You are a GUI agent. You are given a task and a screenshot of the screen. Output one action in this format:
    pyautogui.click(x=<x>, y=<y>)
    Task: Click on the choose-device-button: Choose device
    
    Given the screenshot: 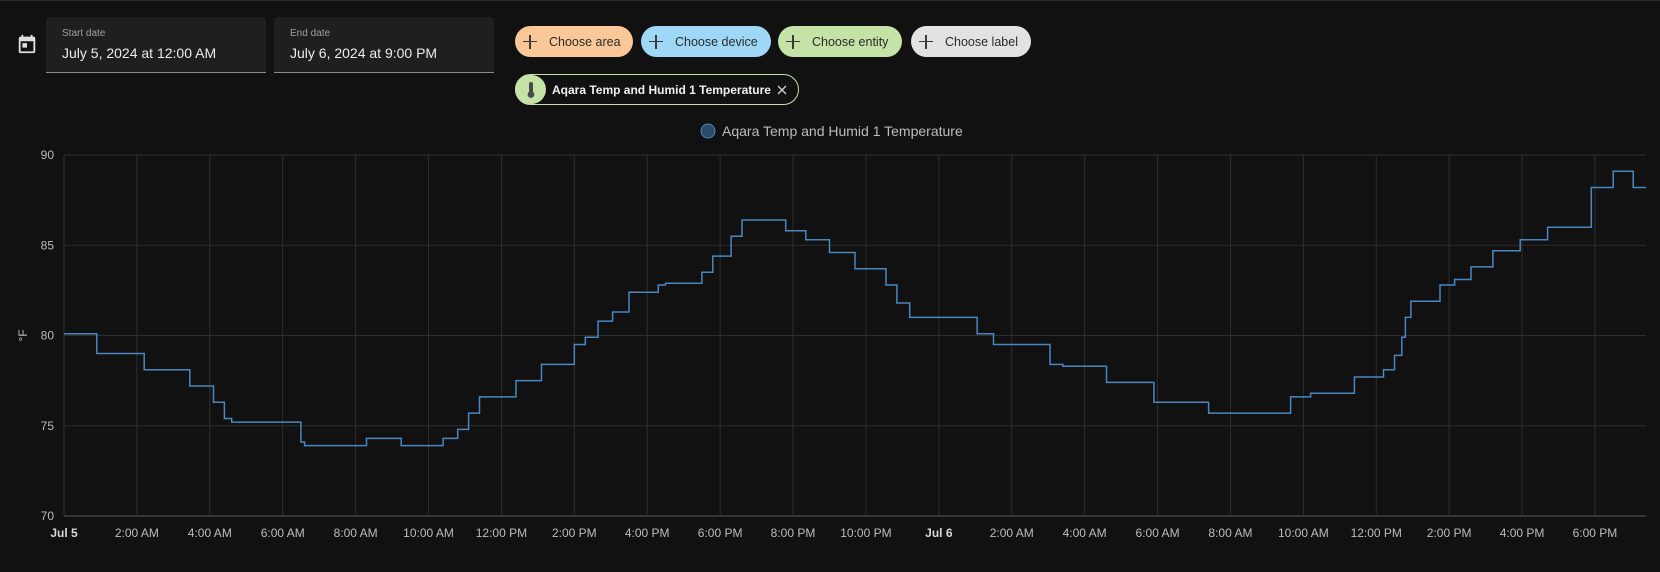 What is the action you would take?
    pyautogui.click(x=706, y=41)
    